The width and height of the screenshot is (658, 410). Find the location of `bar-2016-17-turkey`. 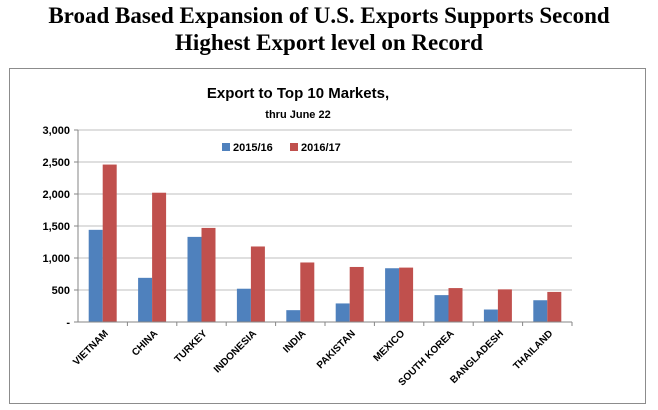

bar-2016-17-turkey is located at coordinates (208, 274).